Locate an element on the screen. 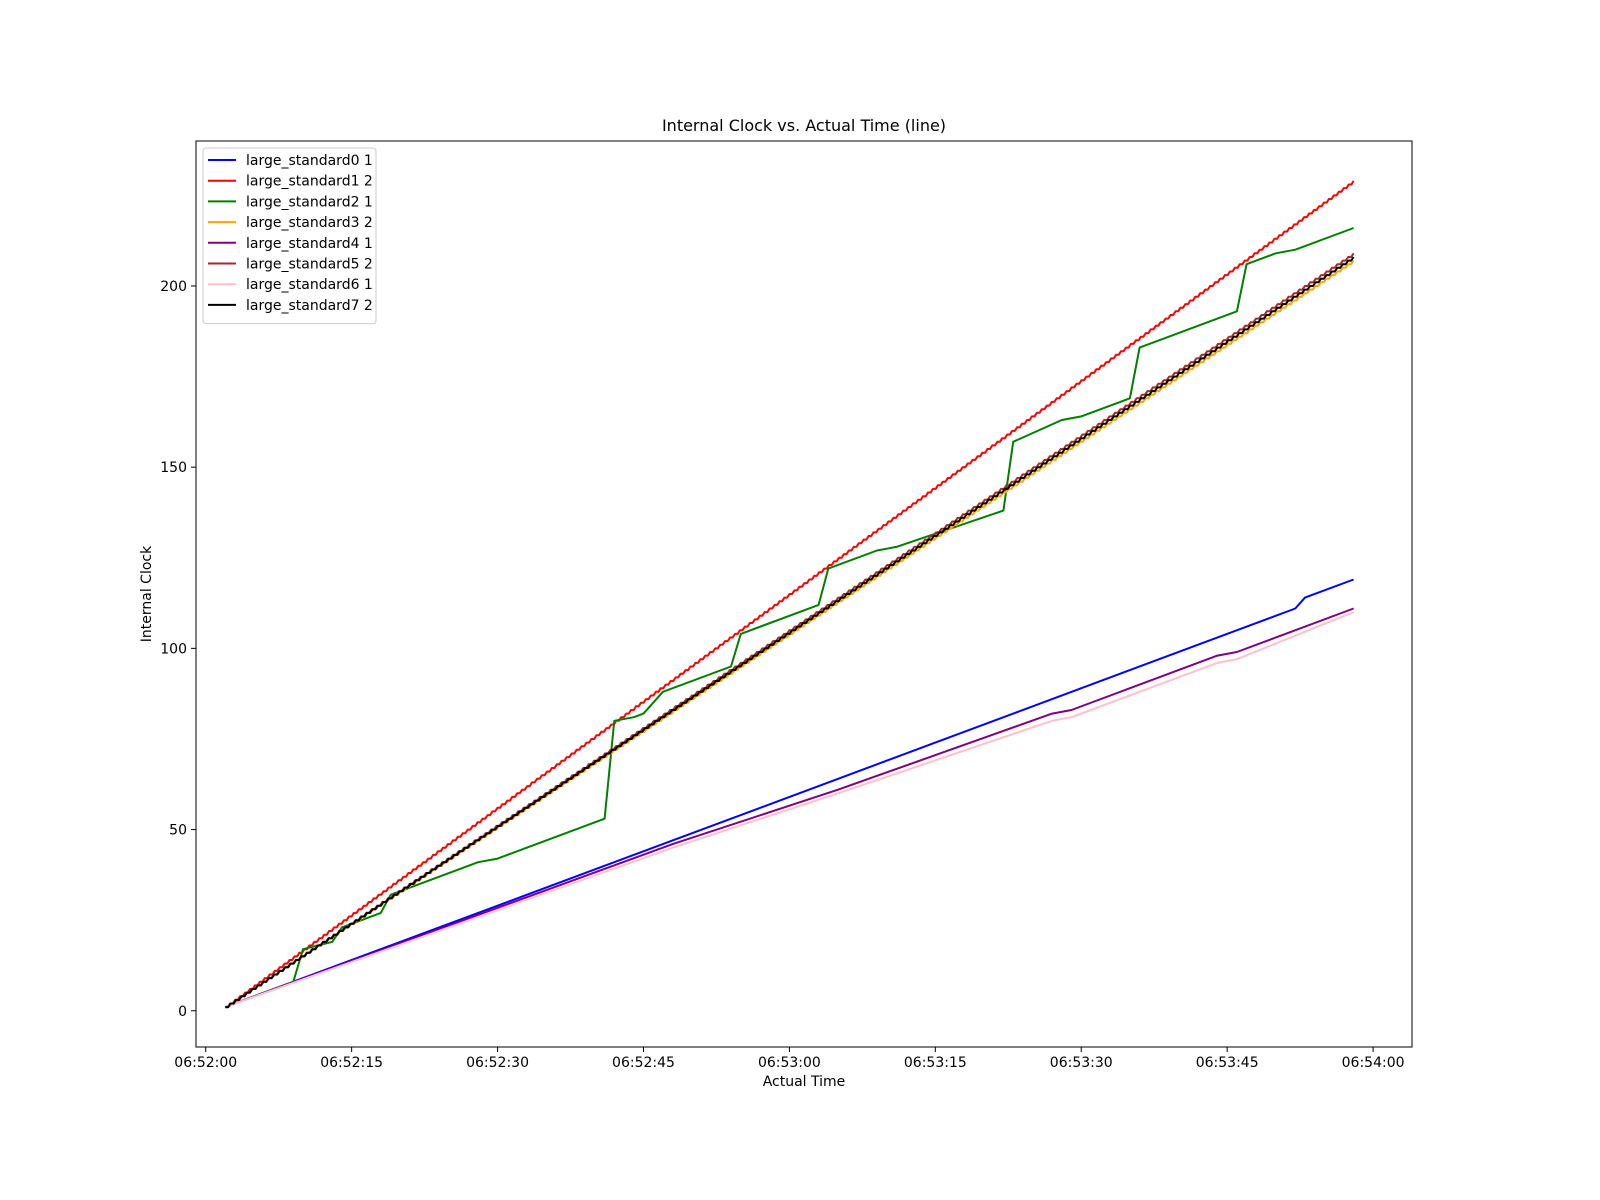 This screenshot has height=1200, width=1600. x-tick-label: 06:52:45 is located at coordinates (643, 1063).